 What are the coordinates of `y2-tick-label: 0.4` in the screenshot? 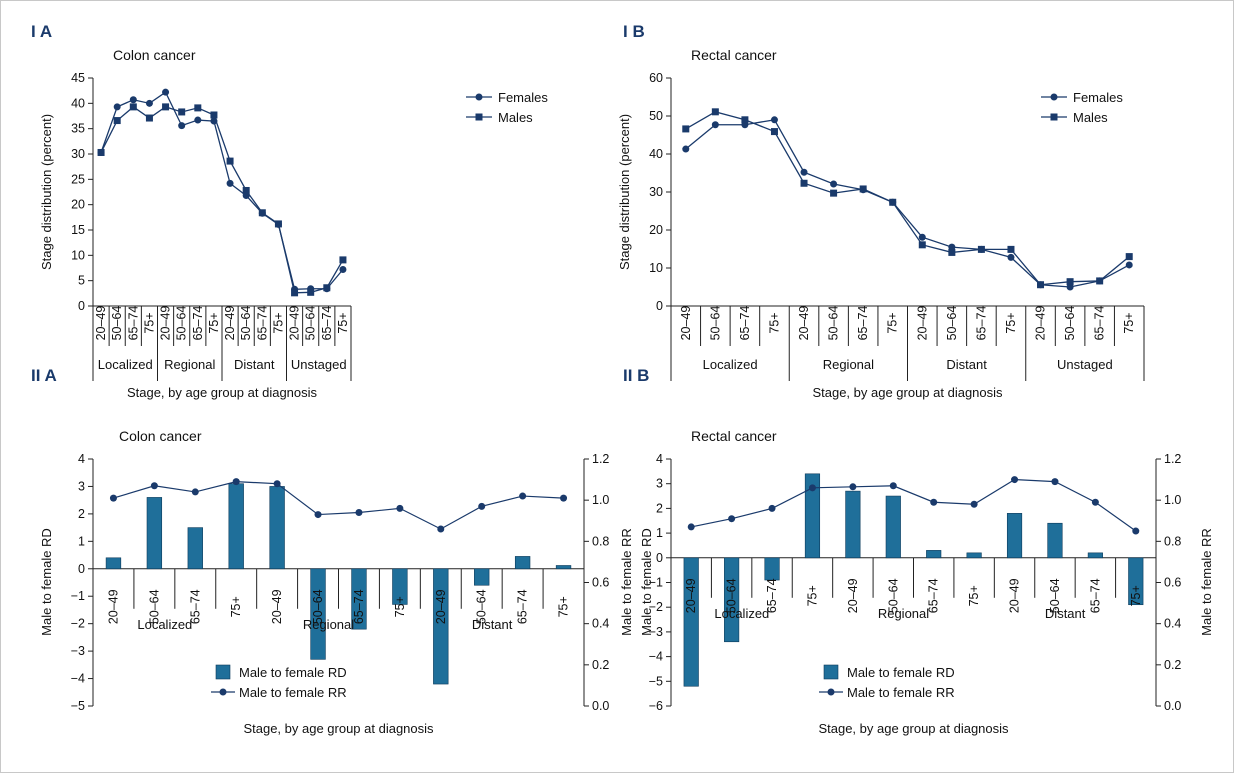 It's located at (1172, 624).